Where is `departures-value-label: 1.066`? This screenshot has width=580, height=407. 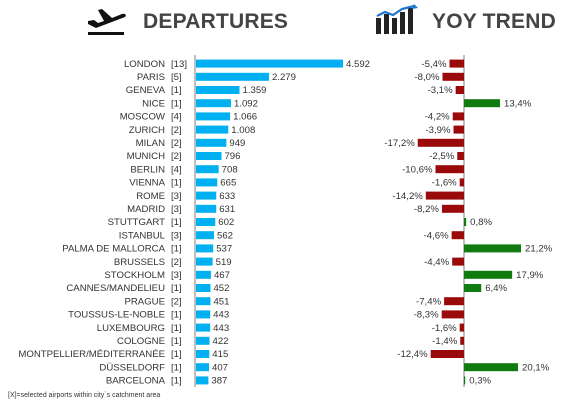 departures-value-label: 1.066 is located at coordinates (245, 117).